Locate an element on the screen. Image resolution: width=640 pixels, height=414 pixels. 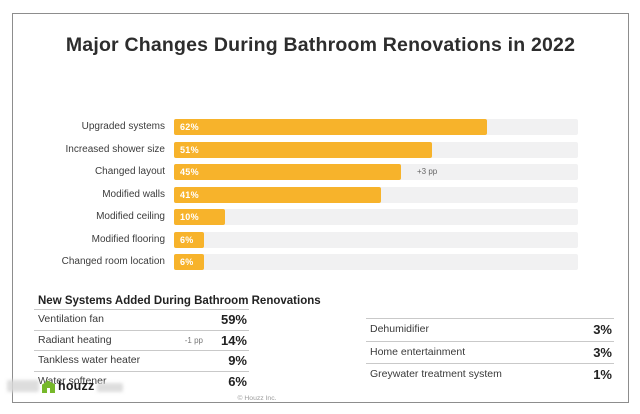
bar-row: Modified ceiling 10% is located at coordinates (320, 217).